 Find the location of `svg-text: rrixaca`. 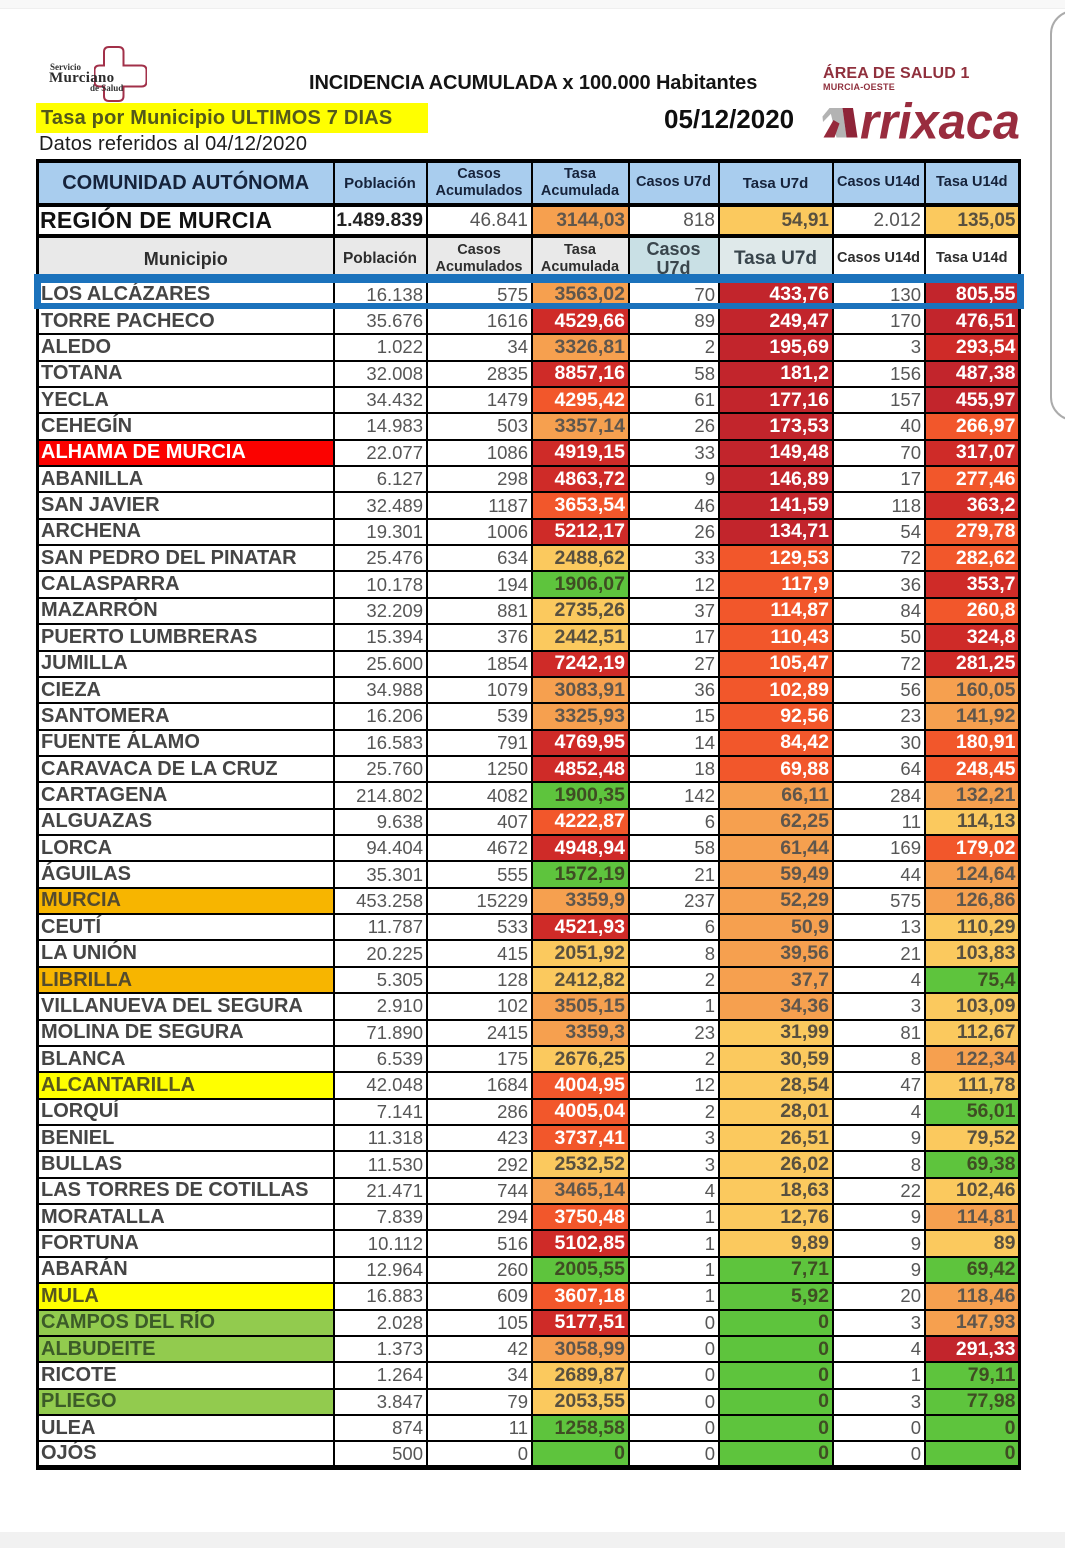

svg-text: rrixaca is located at coordinates (940, 121).